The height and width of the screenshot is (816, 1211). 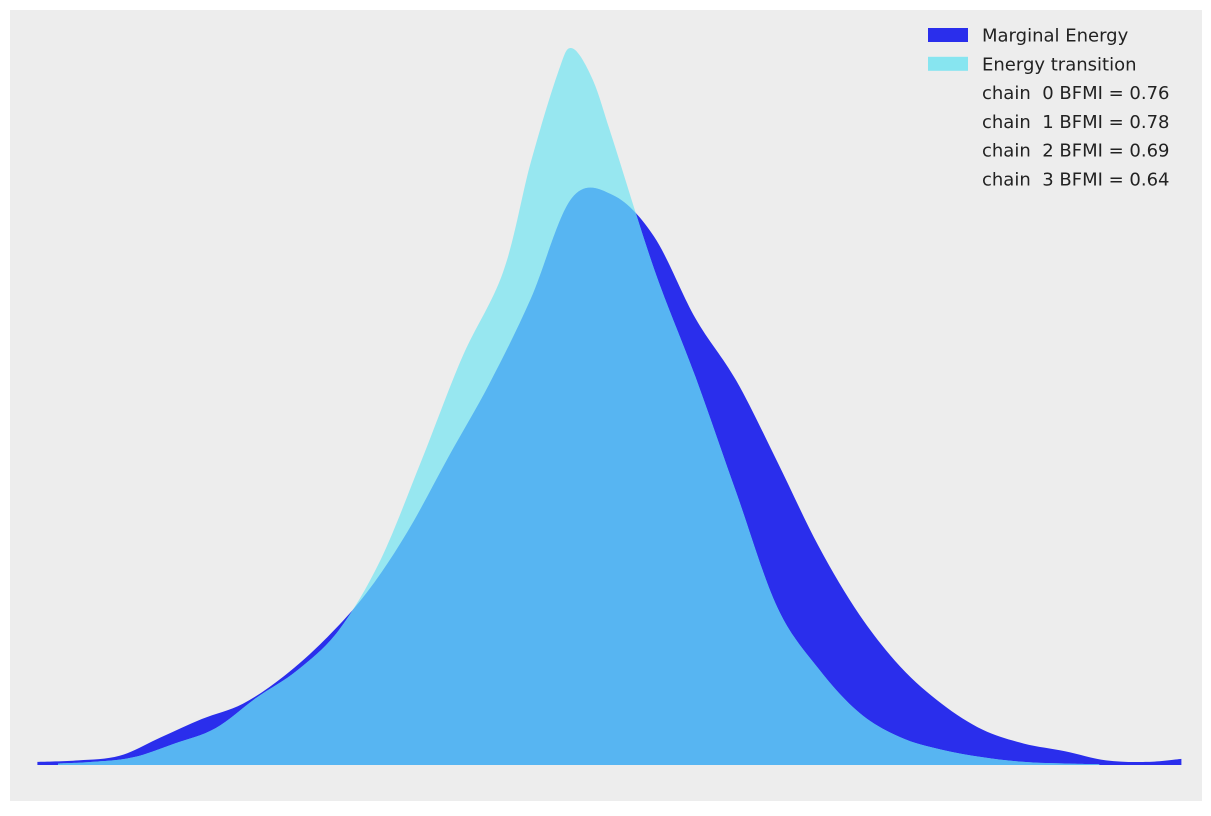 What do you see at coordinates (1076, 151) in the screenshot?
I see `legend-label-4: chain 2 BFMI = 0.69` at bounding box center [1076, 151].